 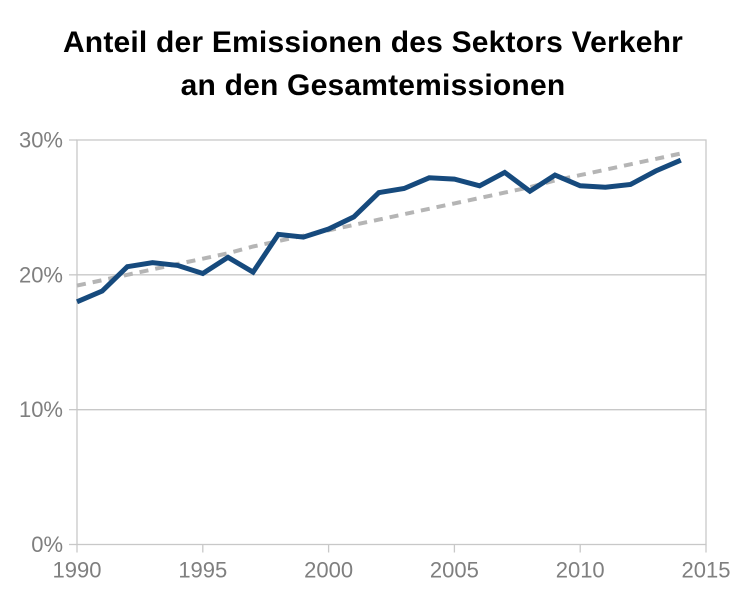 I want to click on chart-title-line2: an den Gesamtemissionen, so click(x=373, y=85).